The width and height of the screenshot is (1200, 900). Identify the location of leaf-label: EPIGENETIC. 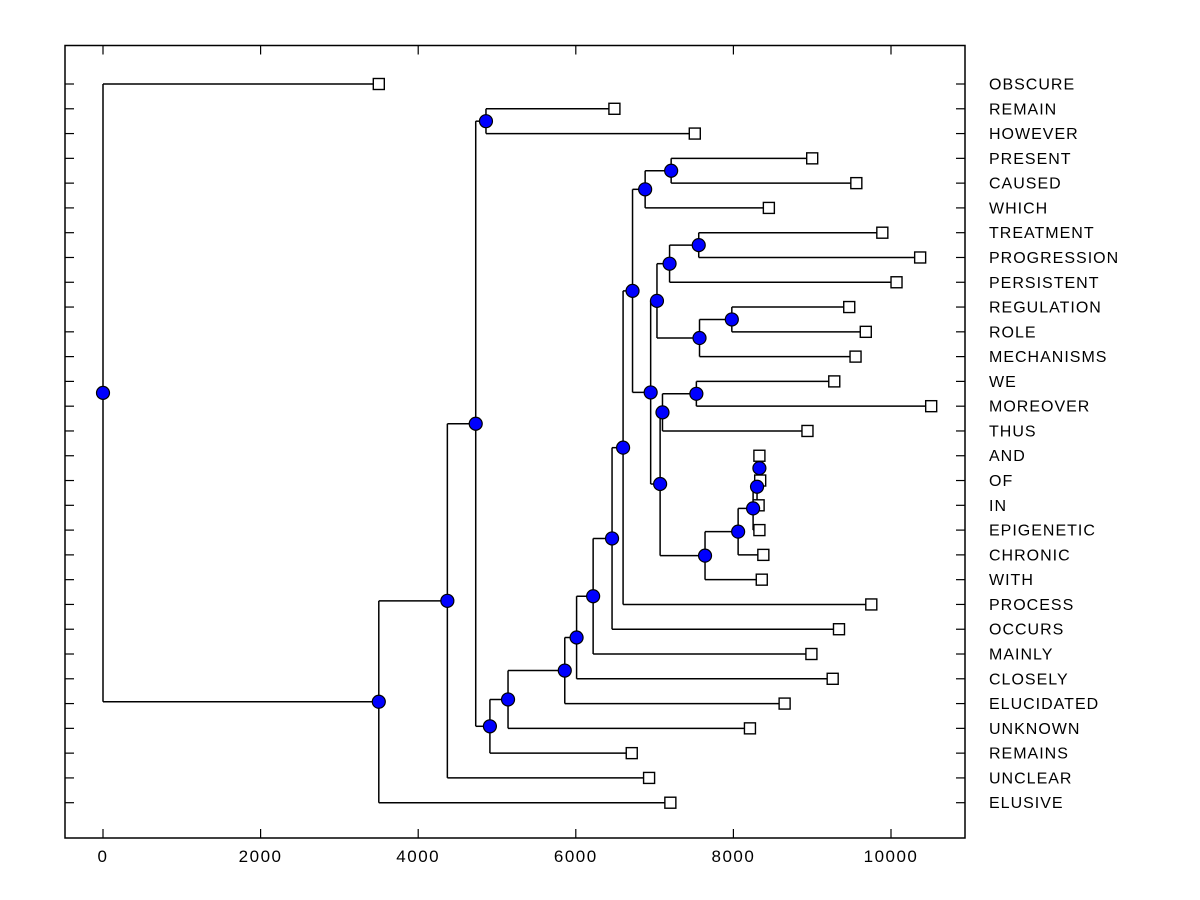
(1042, 531).